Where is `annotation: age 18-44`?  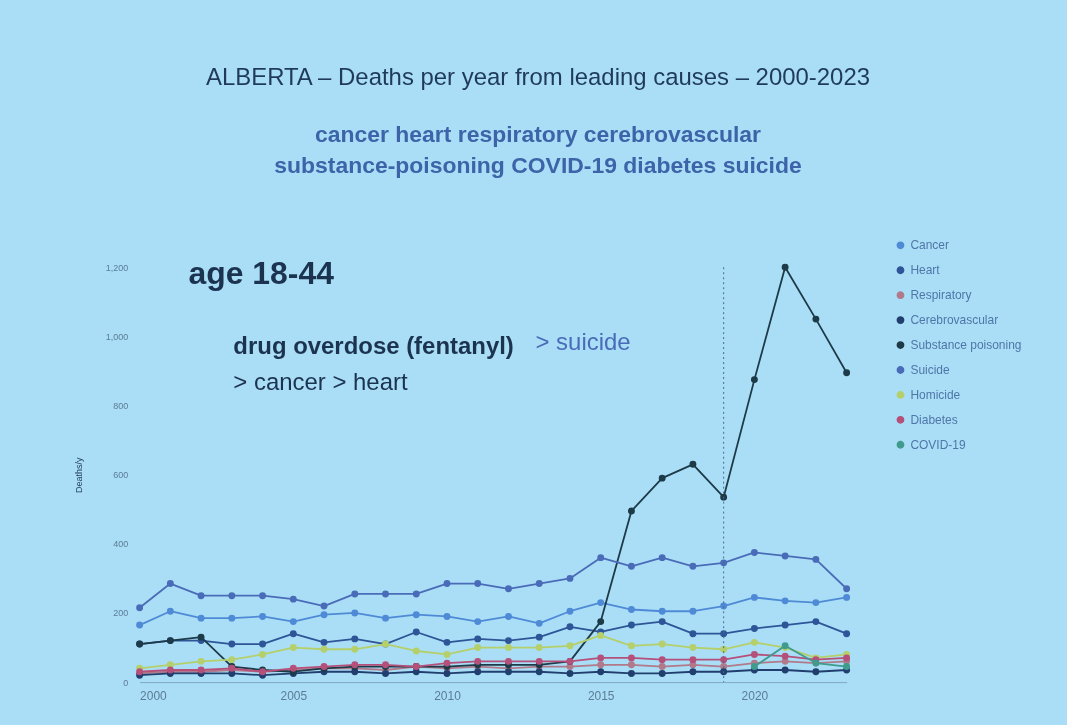
annotation: age 18-44 is located at coordinates (261, 273).